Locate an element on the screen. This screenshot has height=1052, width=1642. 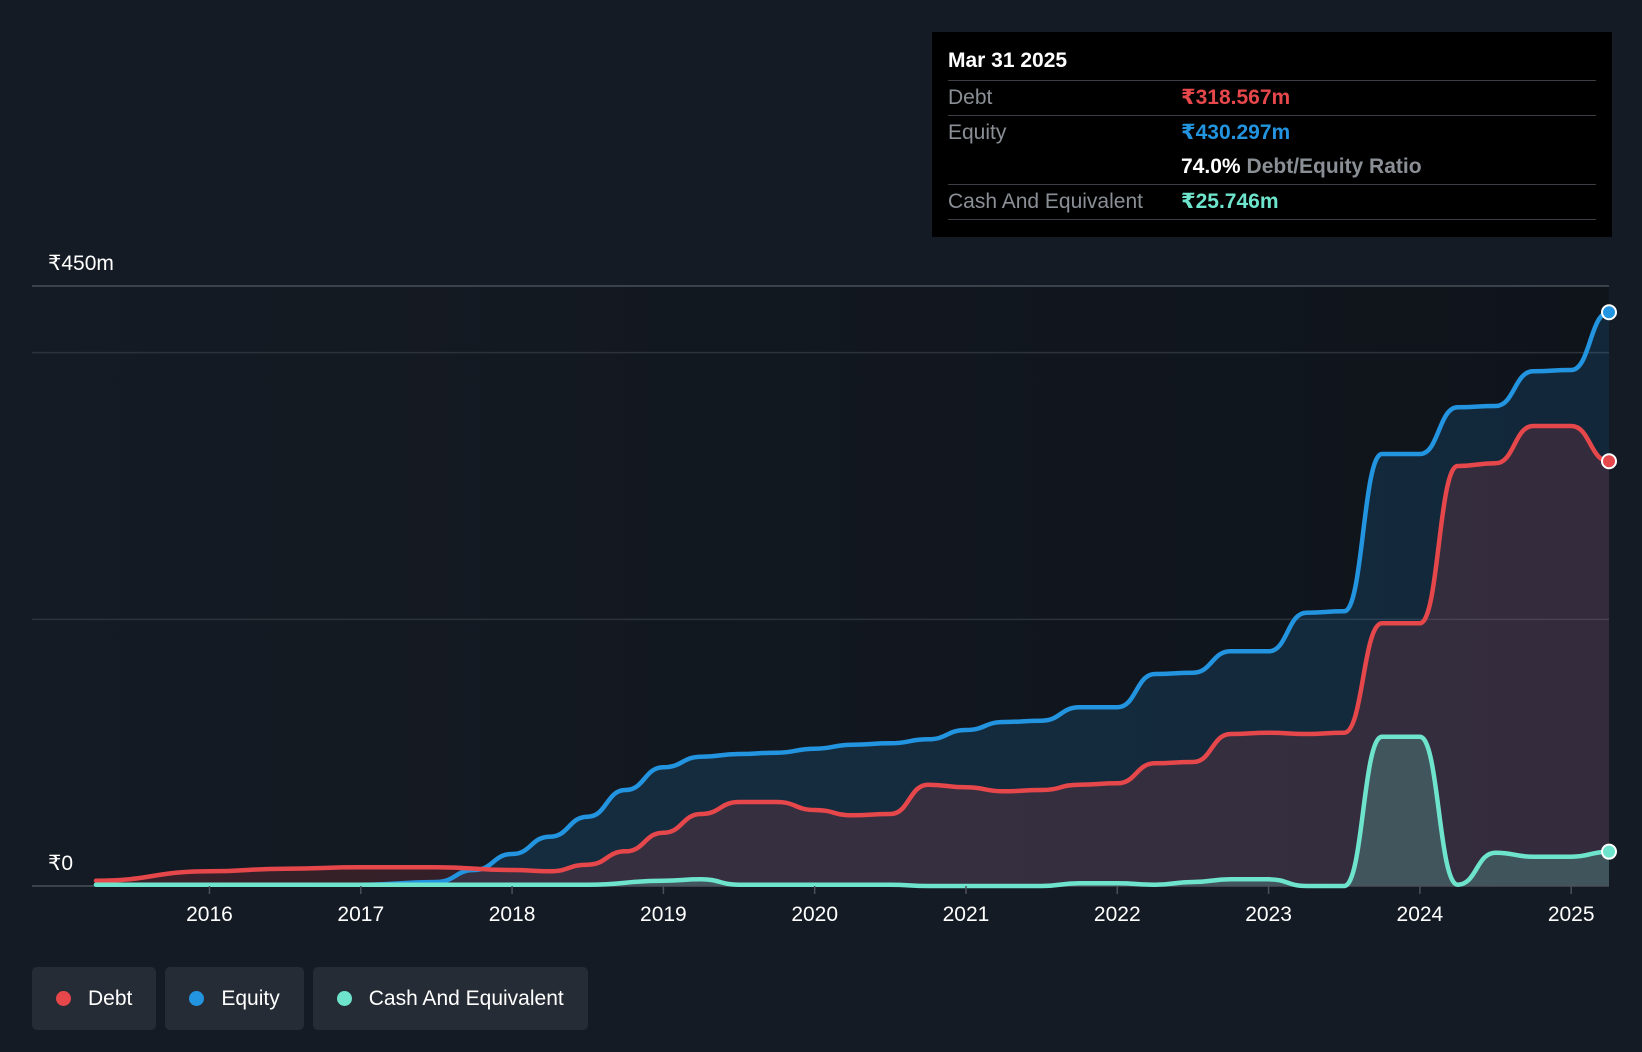
tooltip-equity-label: Equity is located at coordinates (977, 132).